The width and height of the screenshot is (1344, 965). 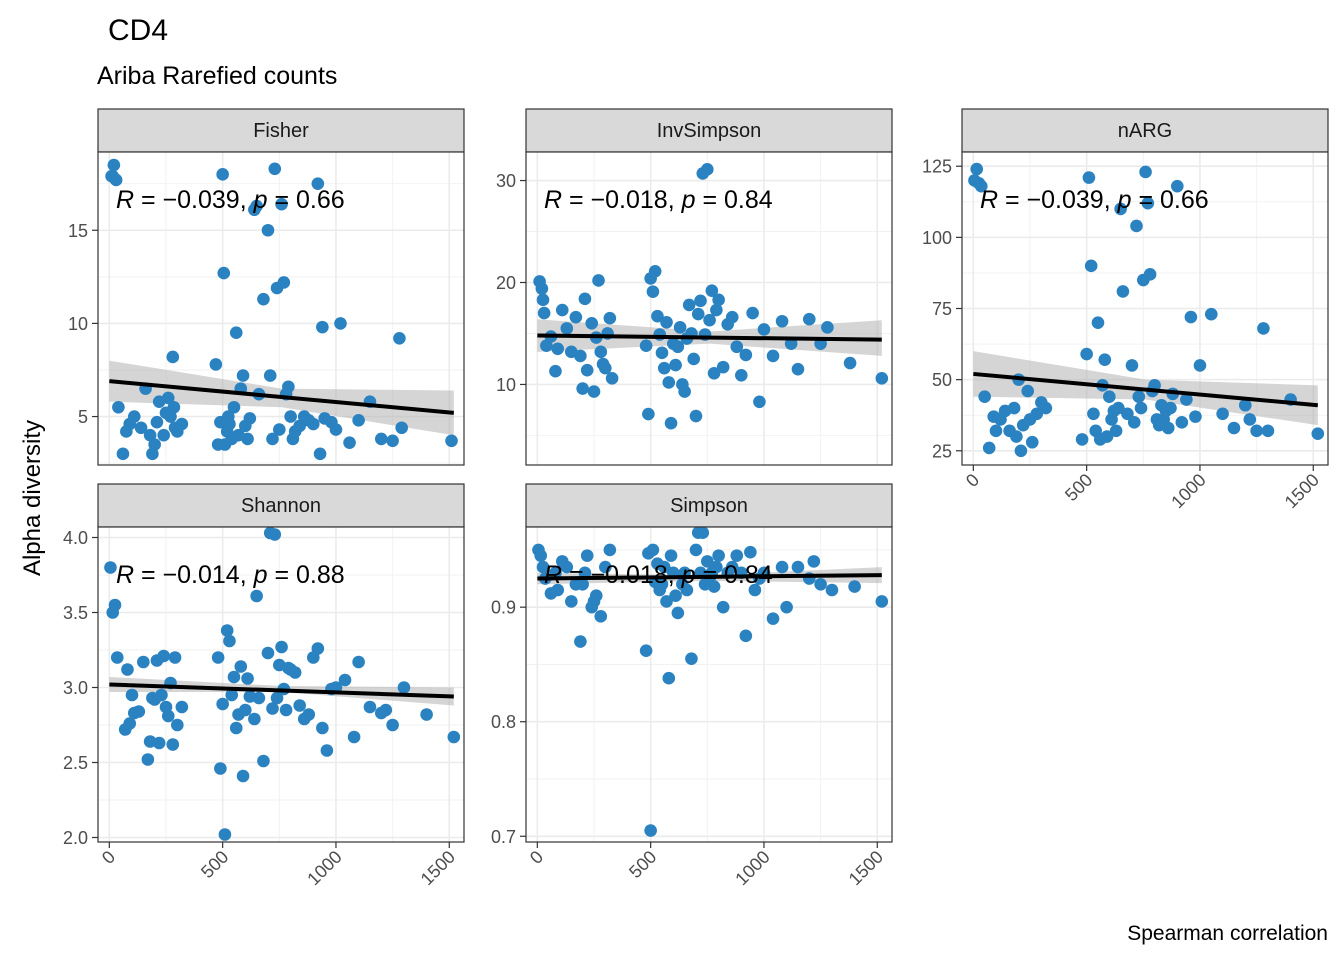 What do you see at coordinates (266, 287) in the screenshot?
I see `facet-panel-fisher: Fisher R = −0.039, p = 0.66 5 10 15` at bounding box center [266, 287].